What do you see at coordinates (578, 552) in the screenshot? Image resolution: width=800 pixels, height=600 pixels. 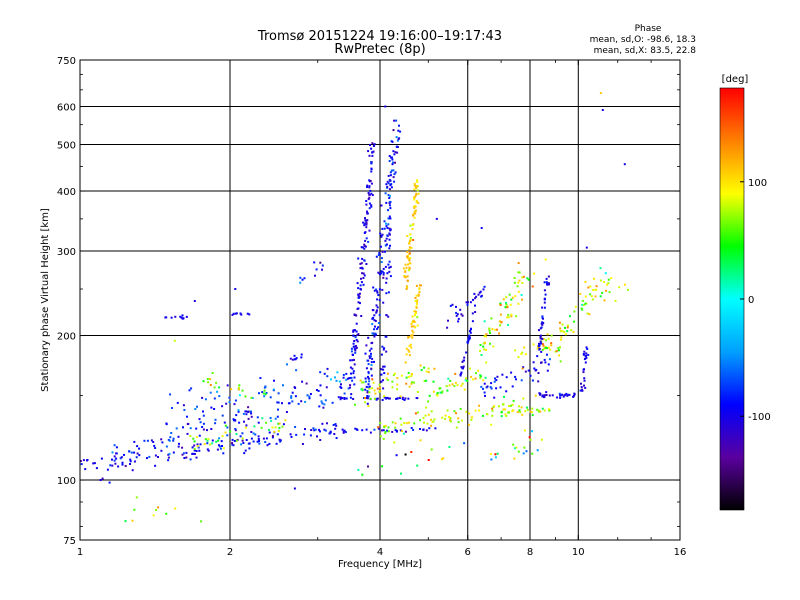 I see `x-tick-label: 10` at bounding box center [578, 552].